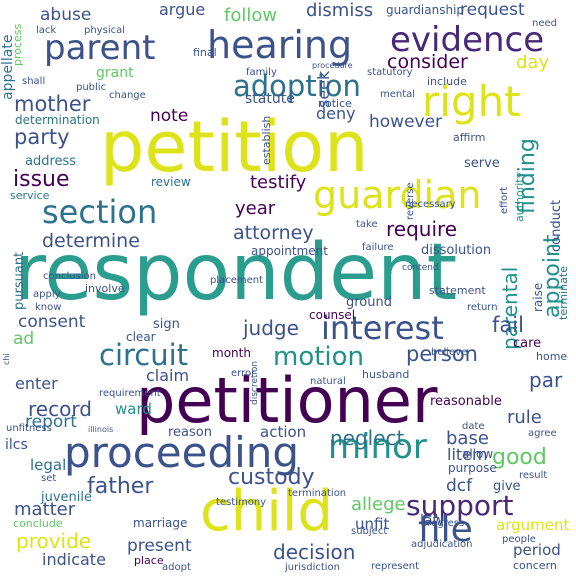 Image resolution: width=576 pixels, height=576 pixels. What do you see at coordinates (457, 290) in the screenshot?
I see `word: statement` at bounding box center [457, 290].